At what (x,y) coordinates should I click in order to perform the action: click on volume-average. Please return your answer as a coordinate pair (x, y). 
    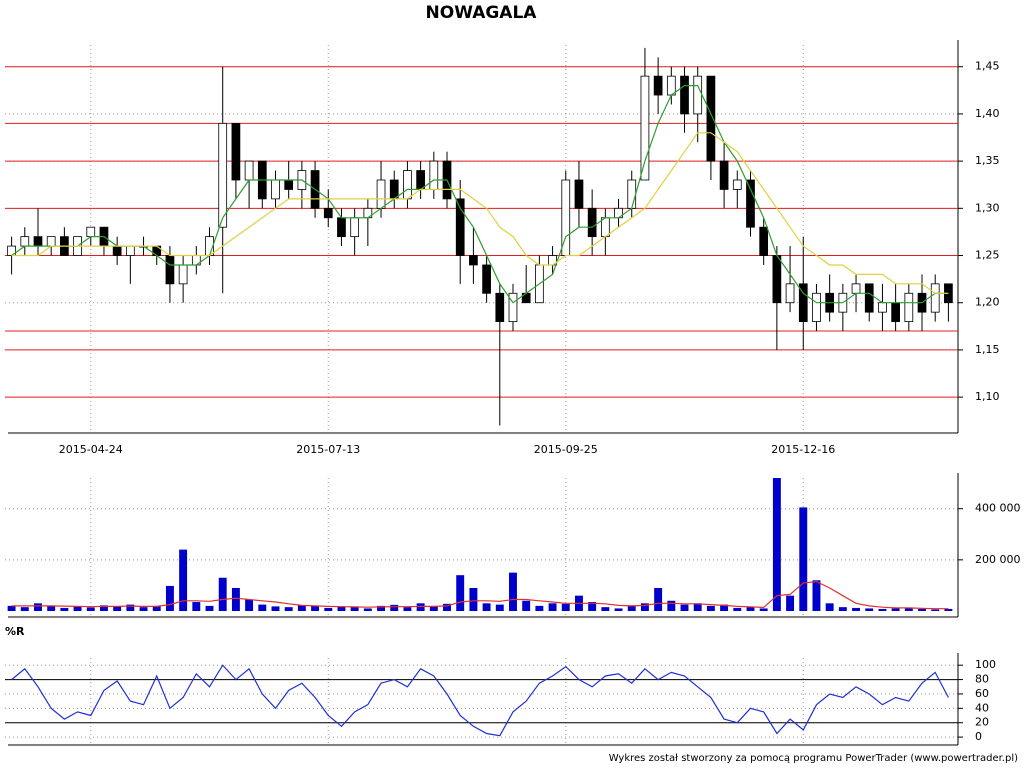
    Looking at the image, I should click on (480, 595).